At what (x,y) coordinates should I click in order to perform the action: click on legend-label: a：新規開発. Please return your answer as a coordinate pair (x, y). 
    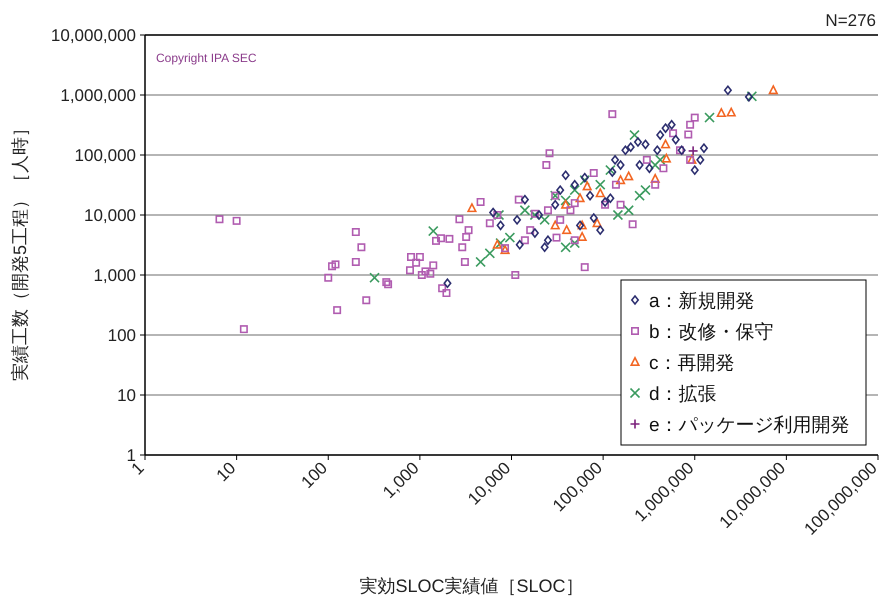
    Looking at the image, I should click on (702, 301).